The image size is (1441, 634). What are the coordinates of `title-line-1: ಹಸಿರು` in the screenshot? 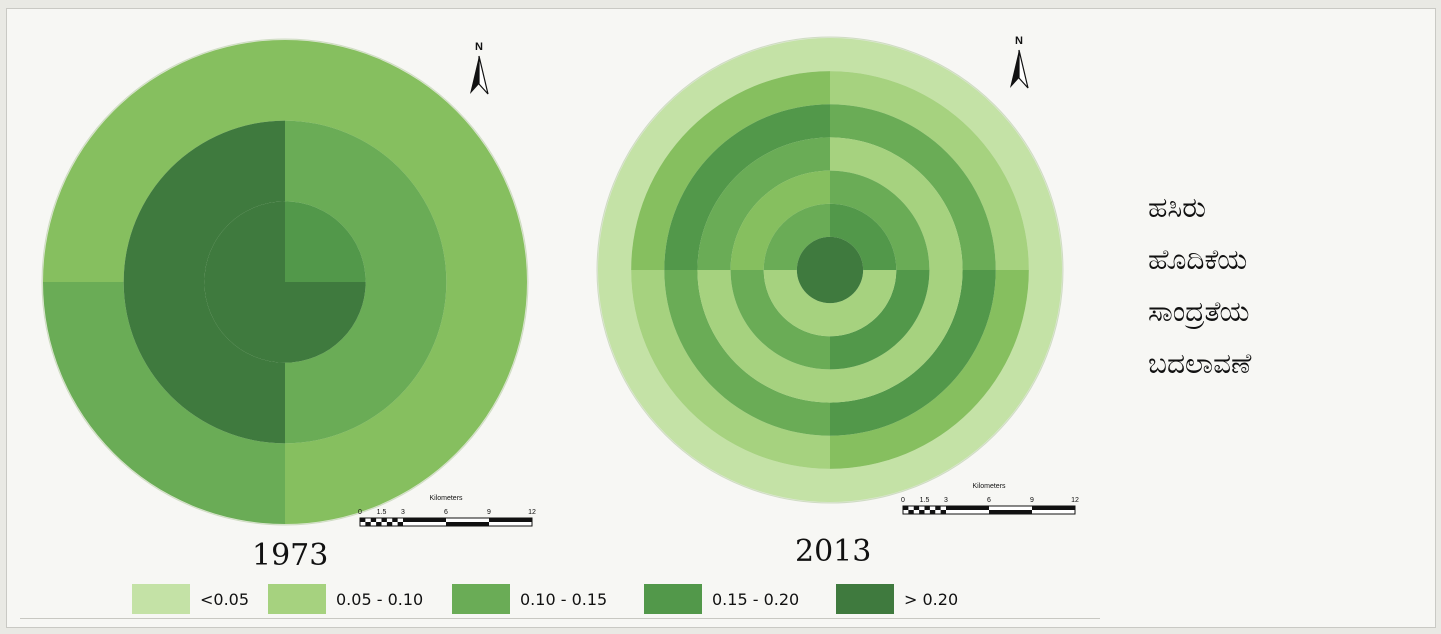 It's located at (1177, 207).